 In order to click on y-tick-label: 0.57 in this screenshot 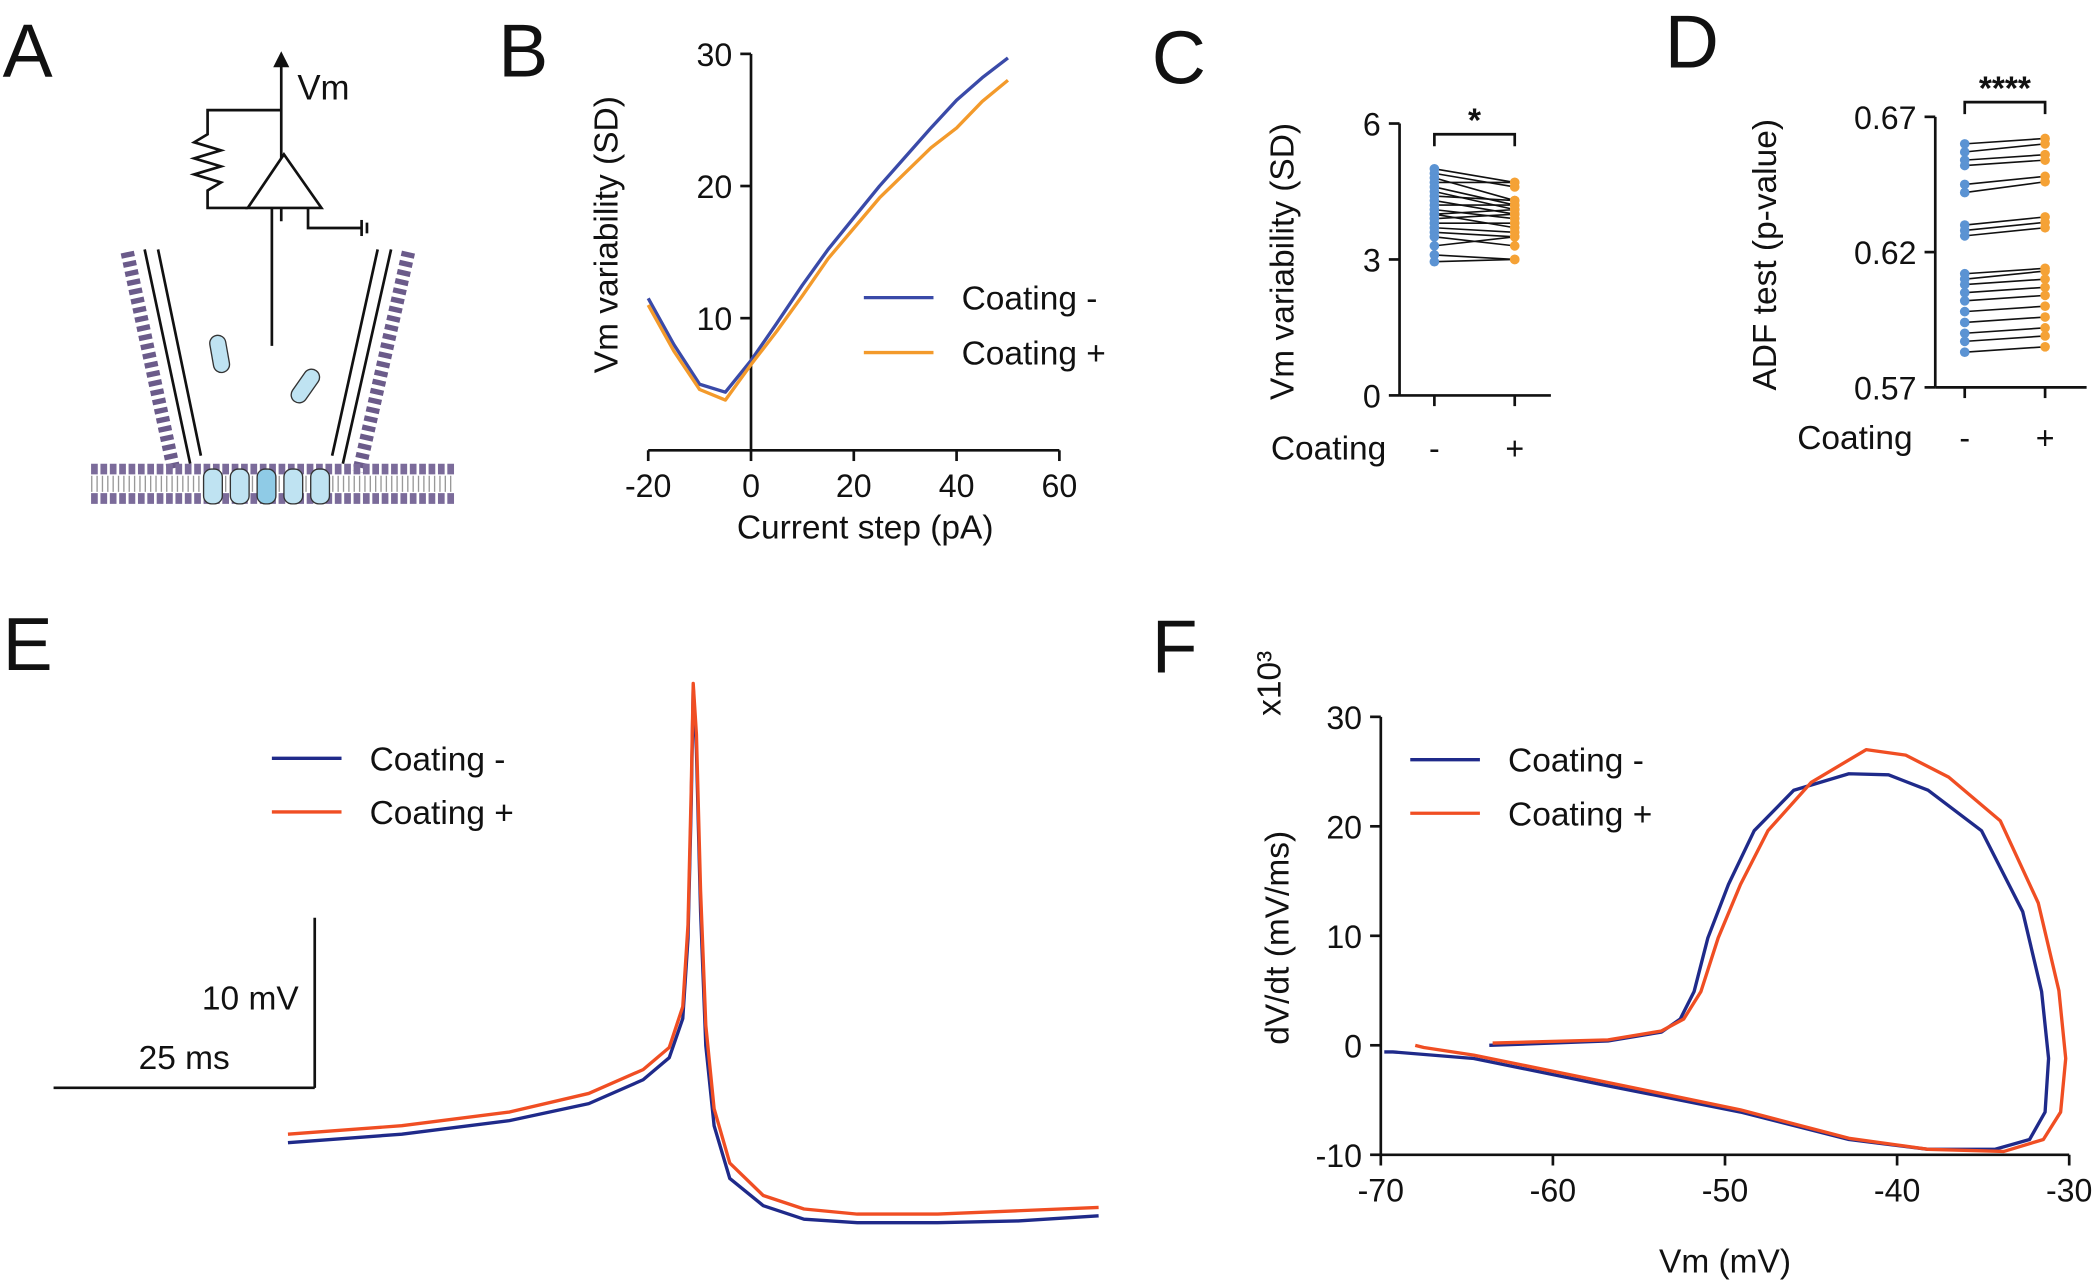, I will do `click(1885, 388)`.